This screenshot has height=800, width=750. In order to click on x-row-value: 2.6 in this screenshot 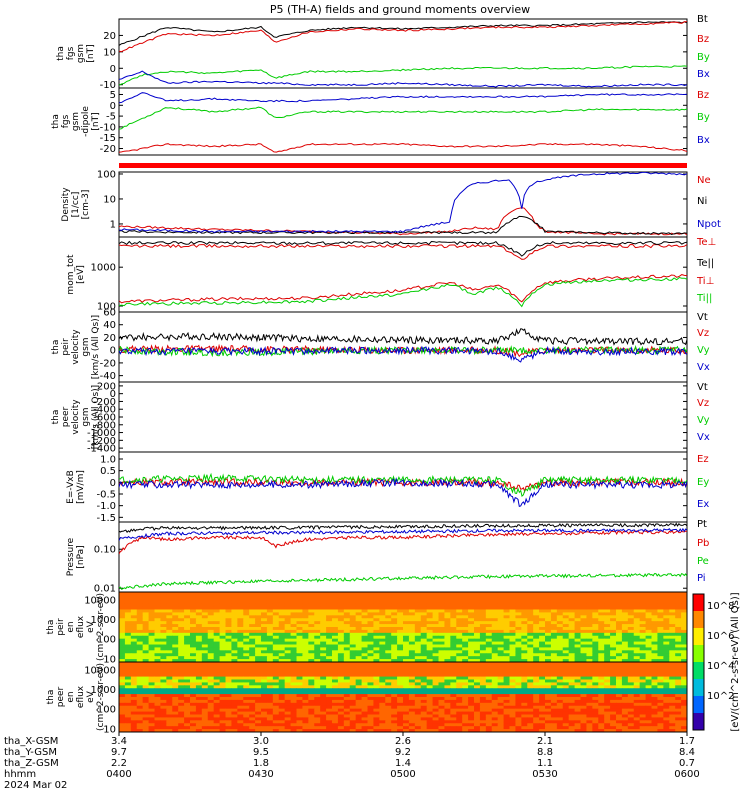, I will do `click(403, 741)`.